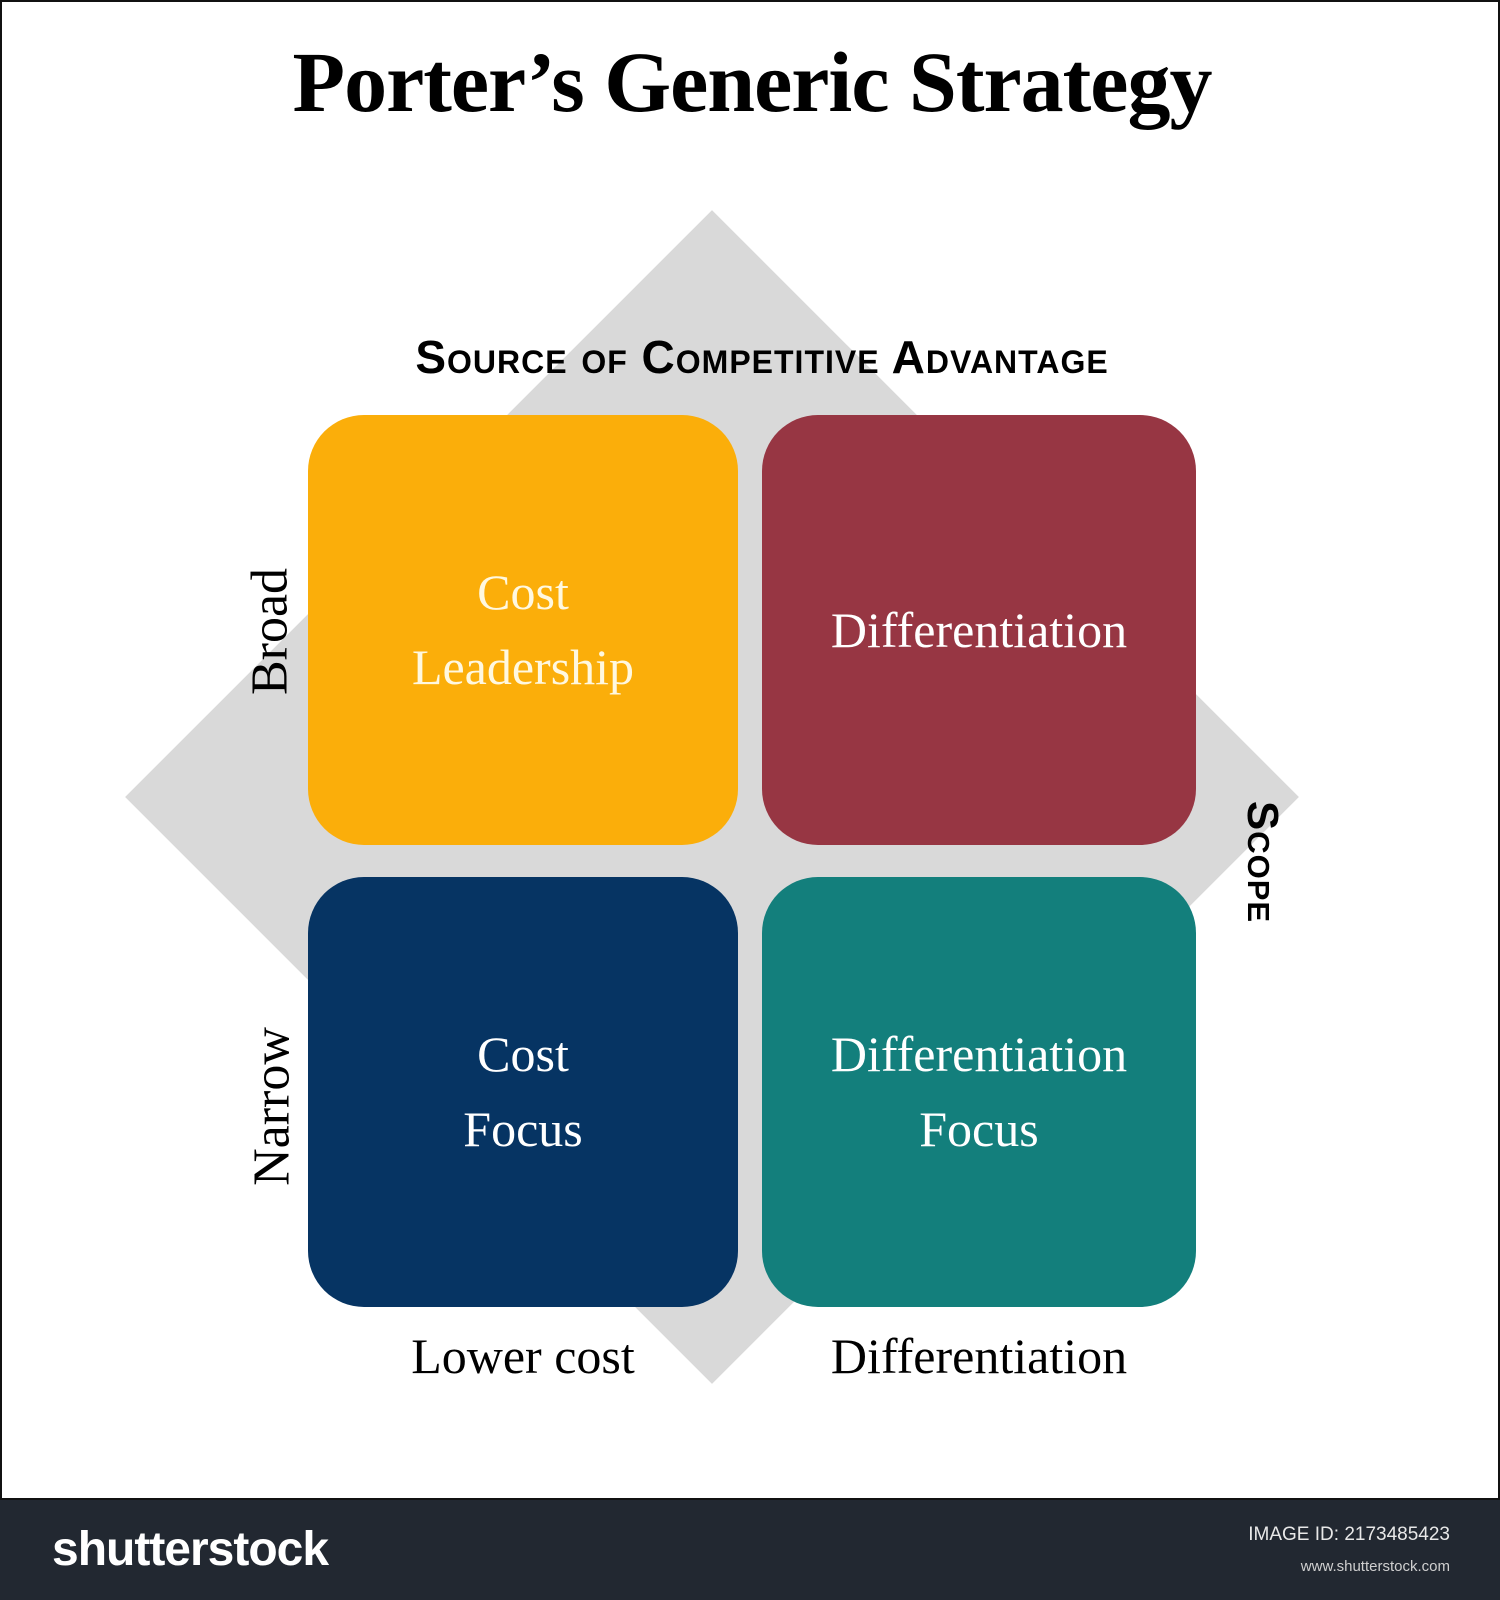 The image size is (1500, 1600). What do you see at coordinates (523, 1356) in the screenshot?
I see `column-label-lower-cost: Lower cost` at bounding box center [523, 1356].